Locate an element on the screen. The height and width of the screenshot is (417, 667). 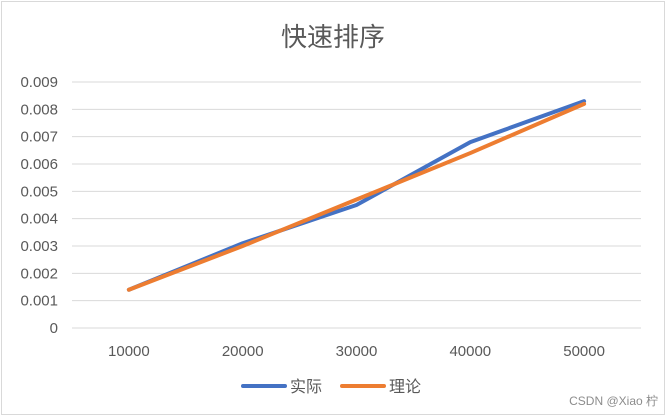
y-tick-label: 0.009 is located at coordinates (39, 82).